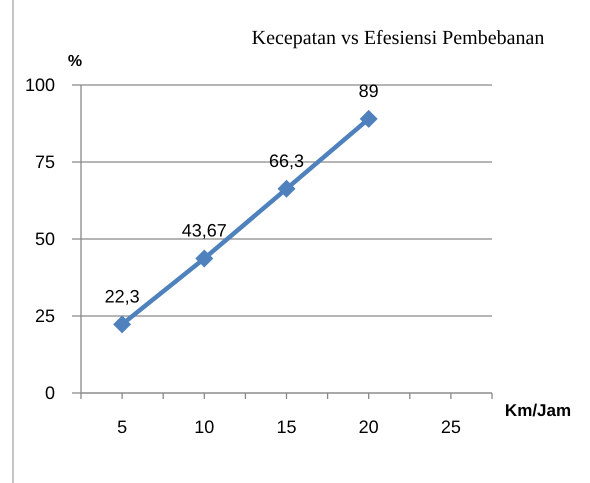  I want to click on data-label: 43,67, so click(204, 230).